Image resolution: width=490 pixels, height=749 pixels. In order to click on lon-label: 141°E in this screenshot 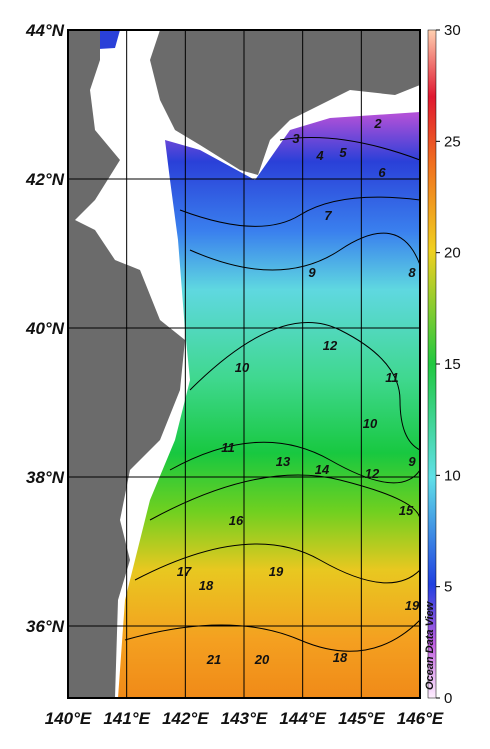, I will do `click(126, 718)`.